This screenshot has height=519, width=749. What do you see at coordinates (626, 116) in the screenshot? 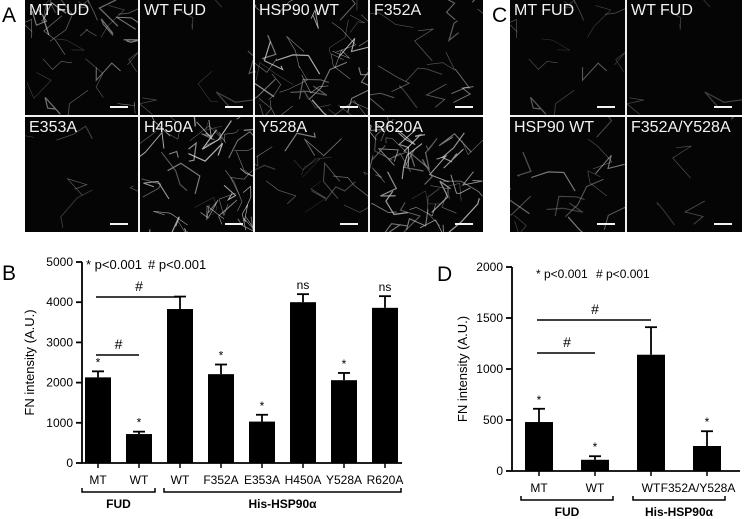
I see `micrograph-grid-c: MT FUD WT FUD HSP90 WT F352A/Y528A` at bounding box center [626, 116].